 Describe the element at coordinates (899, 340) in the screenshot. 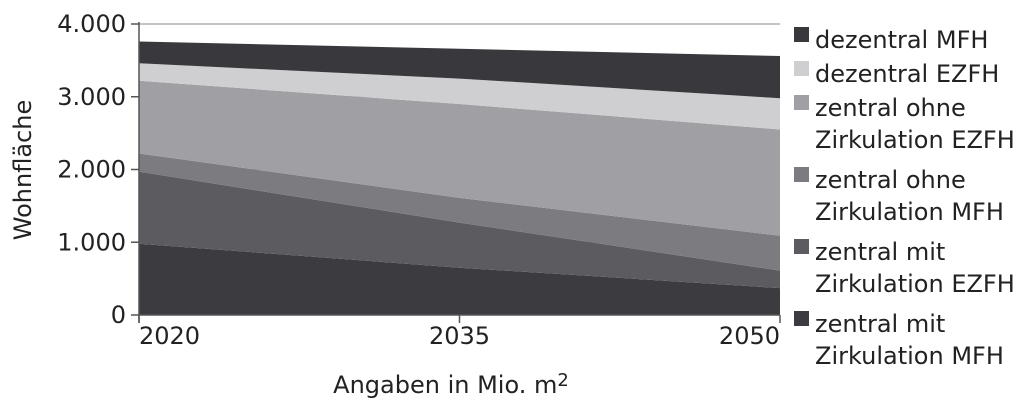

I see `legend-item: zentral mit Zirkulation MFH` at that location.